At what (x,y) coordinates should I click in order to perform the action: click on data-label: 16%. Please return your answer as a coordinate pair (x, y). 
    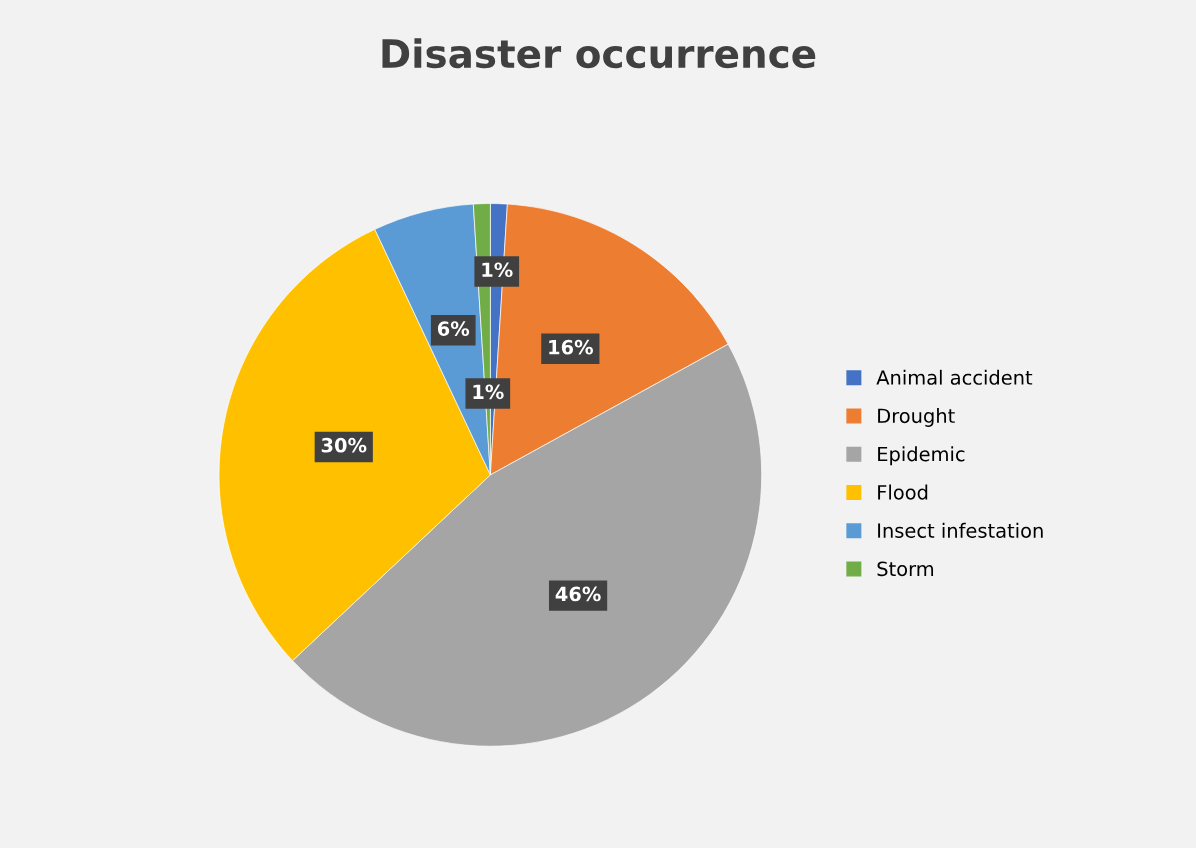
    Looking at the image, I should click on (571, 347).